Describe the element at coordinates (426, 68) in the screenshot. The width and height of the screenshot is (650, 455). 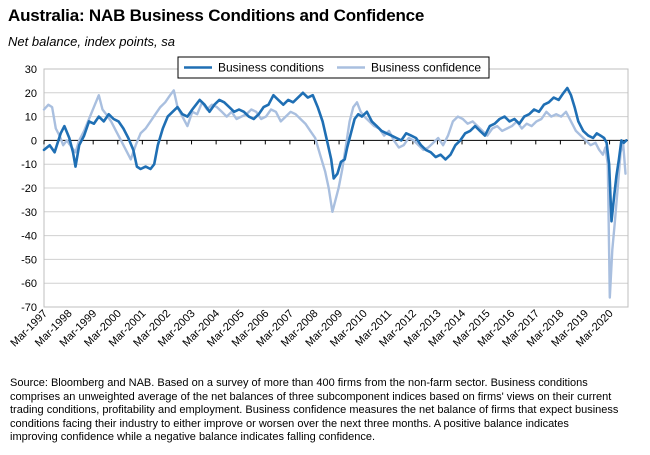
I see `legend-item-business-confidence: Business confidence` at that location.